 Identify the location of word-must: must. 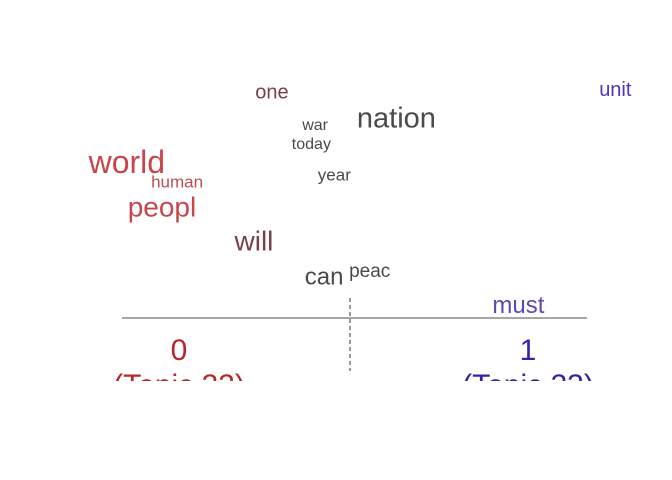
(518, 305).